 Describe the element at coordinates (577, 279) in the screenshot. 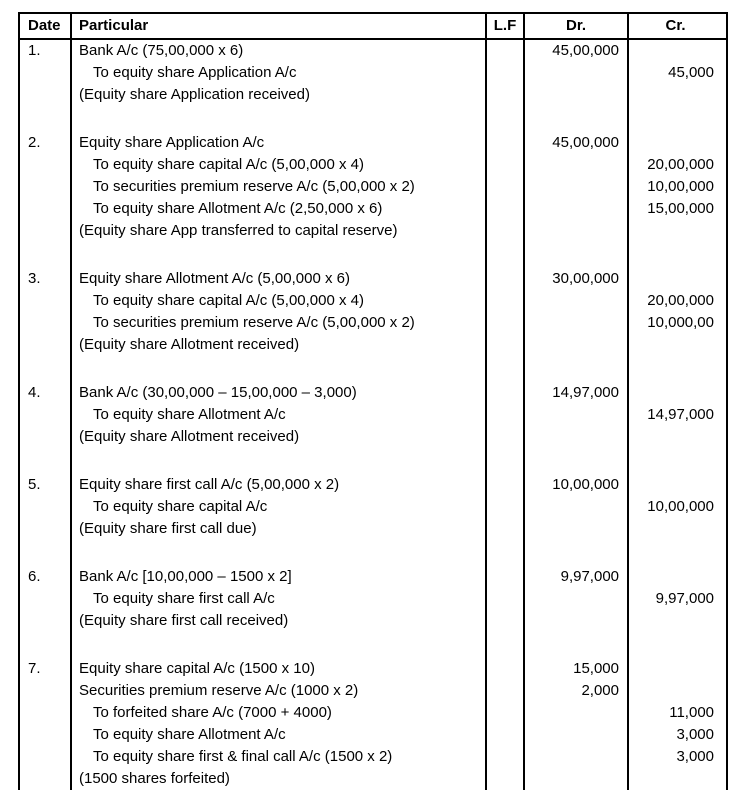

I see `dr-cell: 30,00,000` at that location.